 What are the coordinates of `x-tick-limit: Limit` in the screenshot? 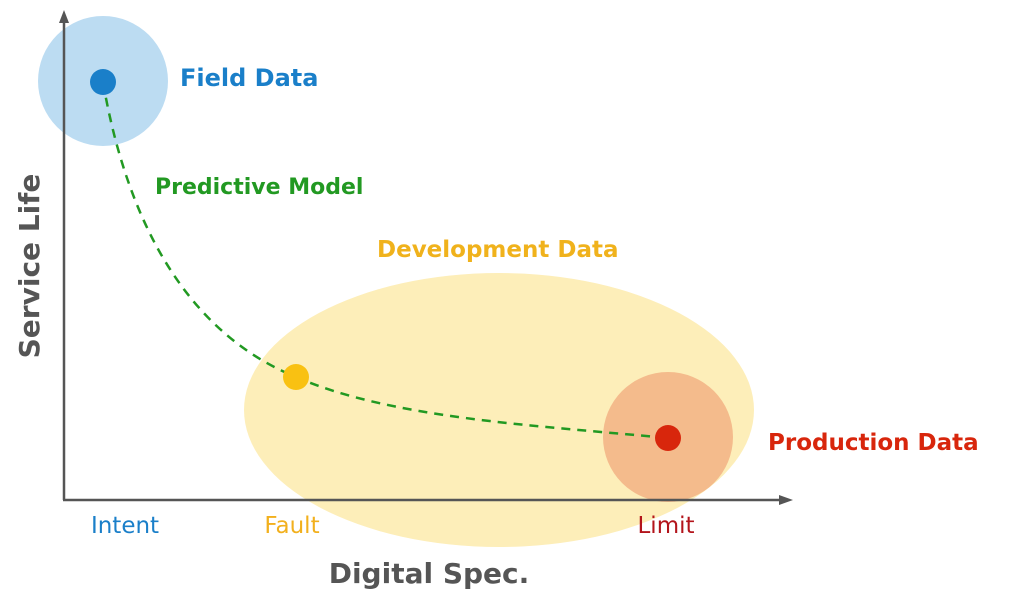 It's located at (665, 526).